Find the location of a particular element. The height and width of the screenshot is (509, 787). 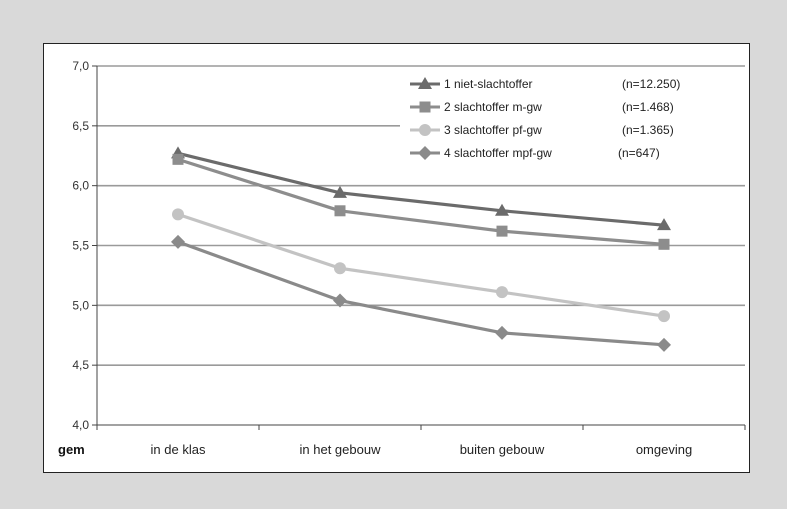

legend-item-1: 1 niet-slachtoffer (n=12.250) is located at coordinates (545, 84).